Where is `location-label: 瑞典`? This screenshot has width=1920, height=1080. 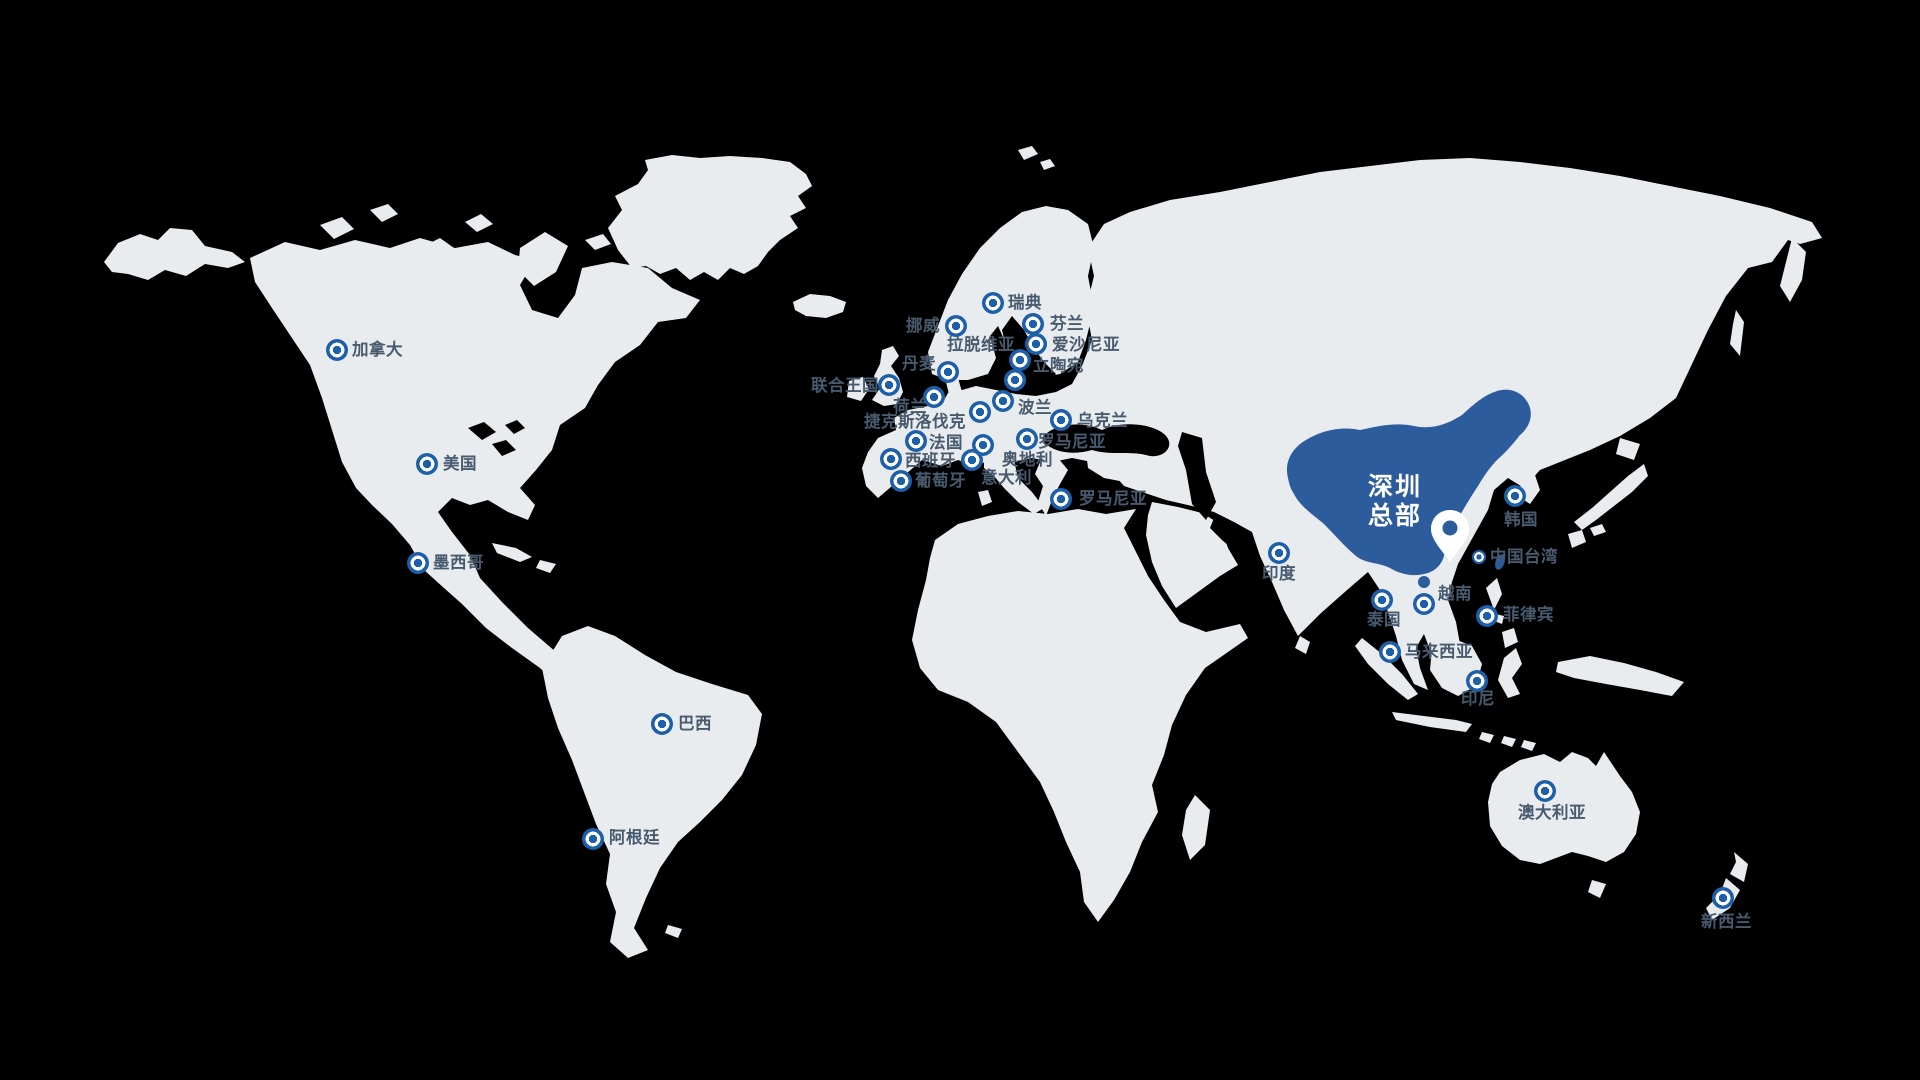 location-label: 瑞典 is located at coordinates (1025, 302).